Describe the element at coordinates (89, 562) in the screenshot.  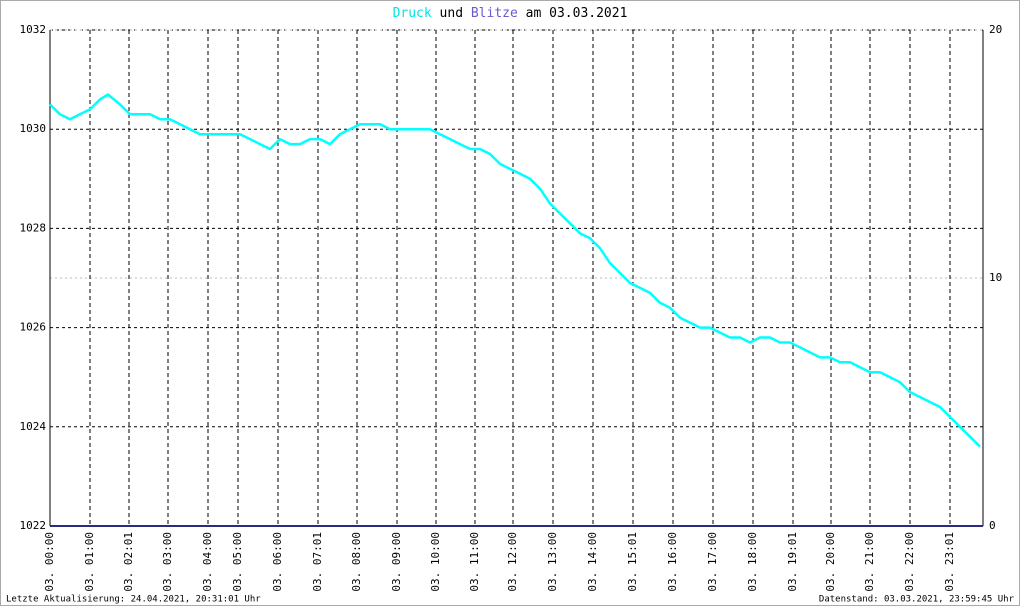
I see `x-tick-label: 03. 01:00` at that location.